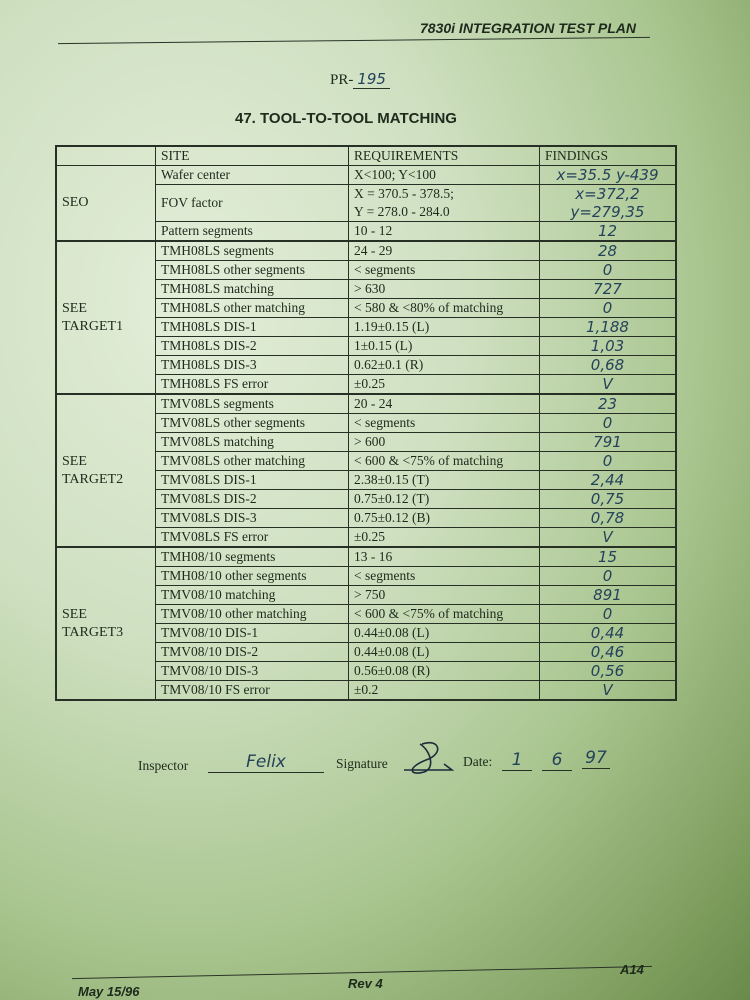 The height and width of the screenshot is (1000, 750). What do you see at coordinates (608, 595) in the screenshot?
I see `finding-cell: 891` at bounding box center [608, 595].